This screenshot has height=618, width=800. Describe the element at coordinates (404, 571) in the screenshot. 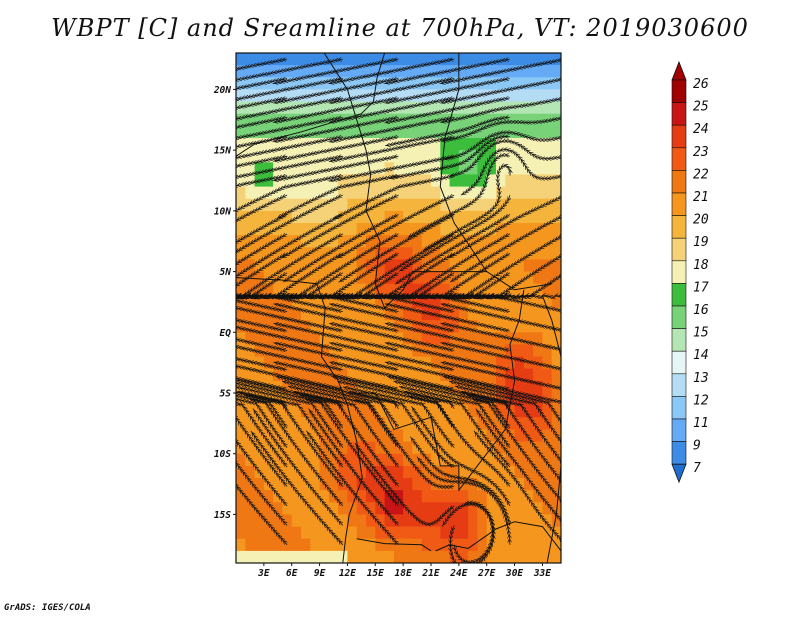

I see `lon-axis: 3E 6E 9E 12E 15E 18E 21E 24E 27E 30E 33E` at that location.